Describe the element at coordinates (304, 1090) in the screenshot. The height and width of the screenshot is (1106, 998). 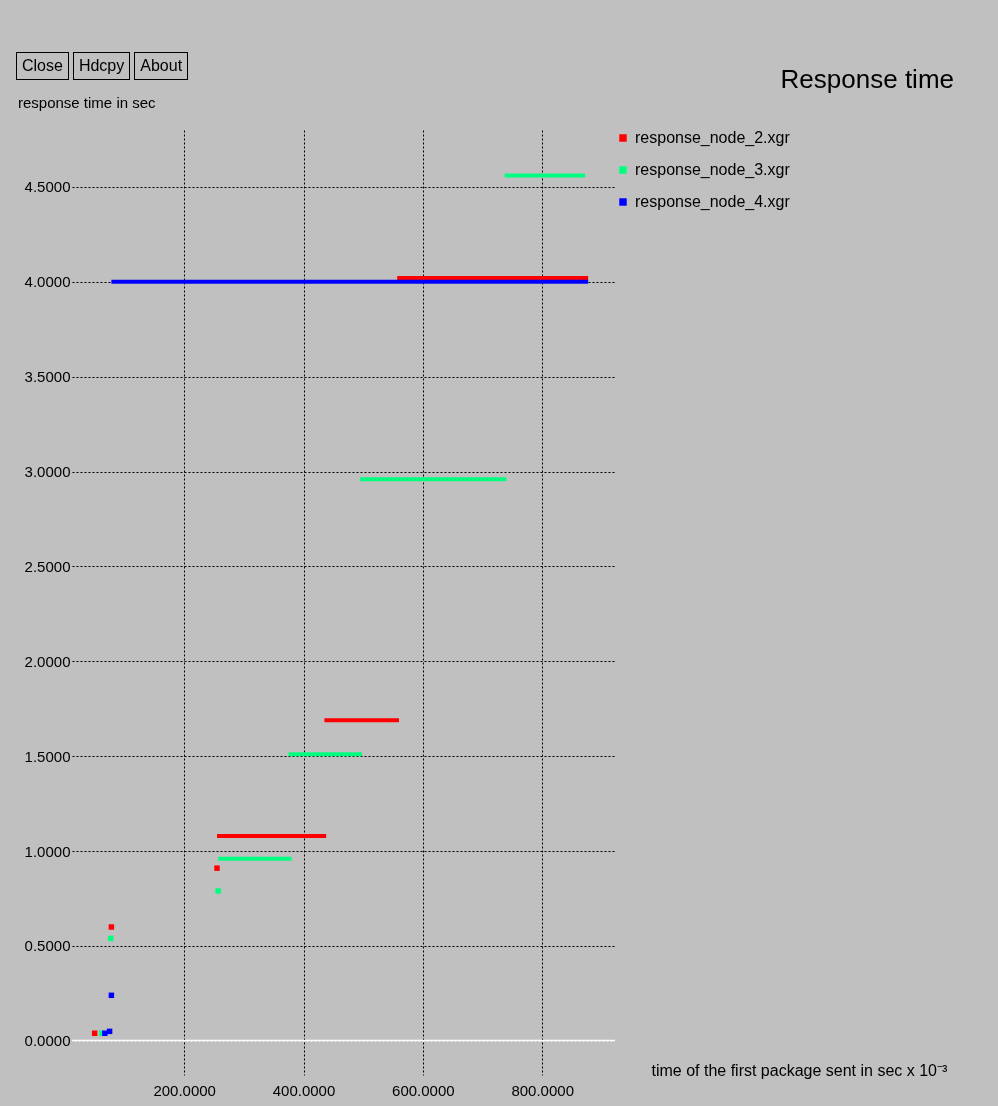
I see `x-tick-label: 400.0000` at that location.